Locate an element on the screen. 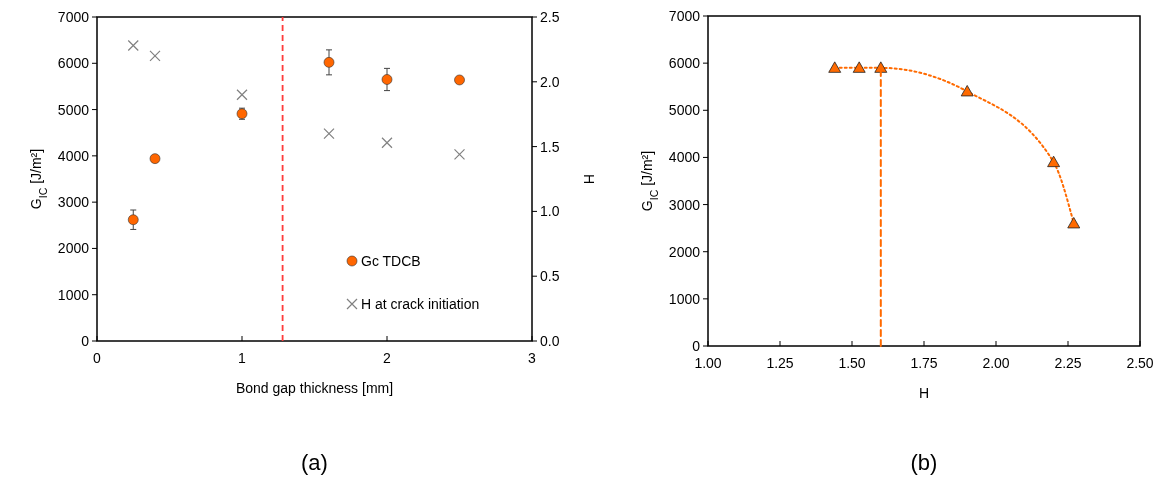 The width and height of the screenshot is (1165, 478). x-tick-label: 3 is located at coordinates (532, 358).